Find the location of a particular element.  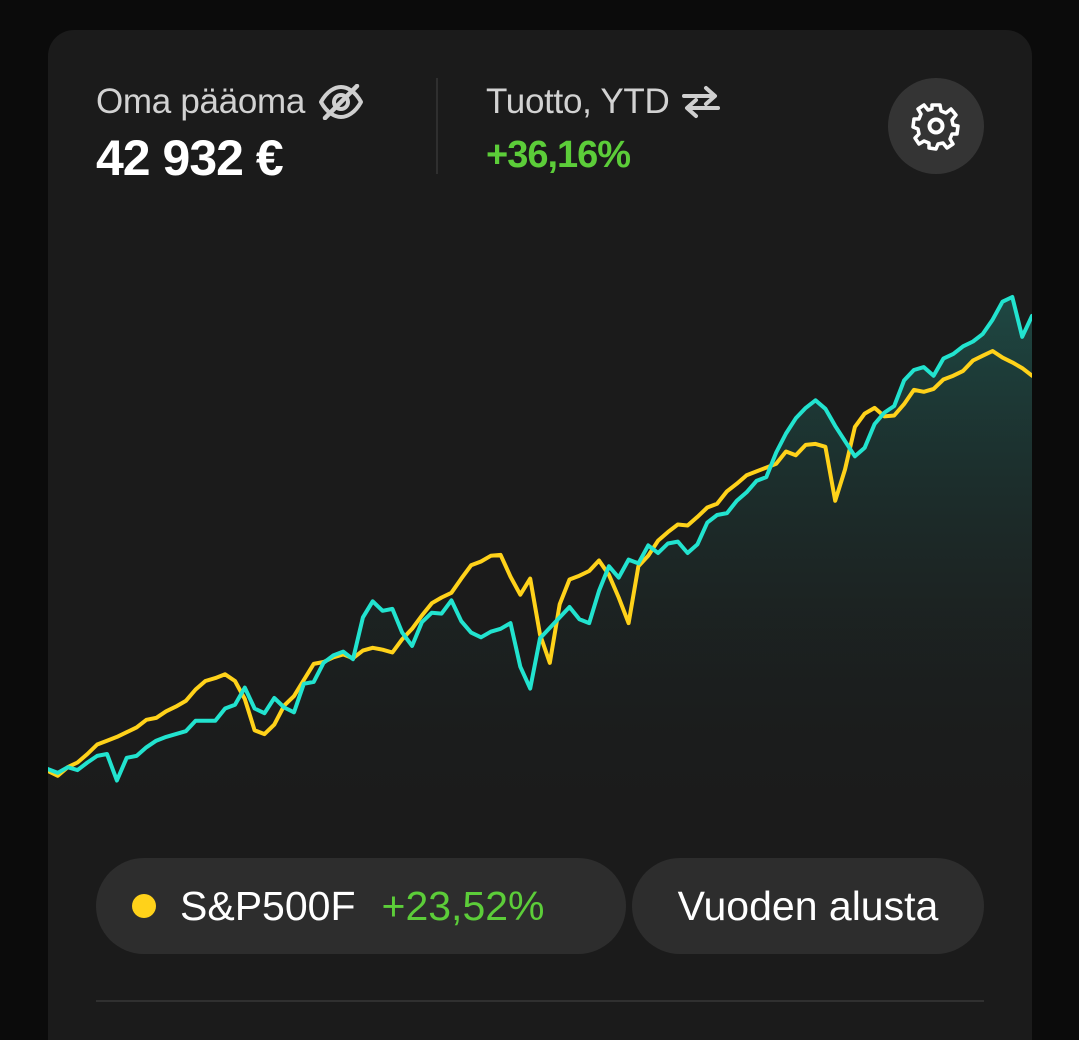

period-label: Vuoden alusta is located at coordinates (808, 905).